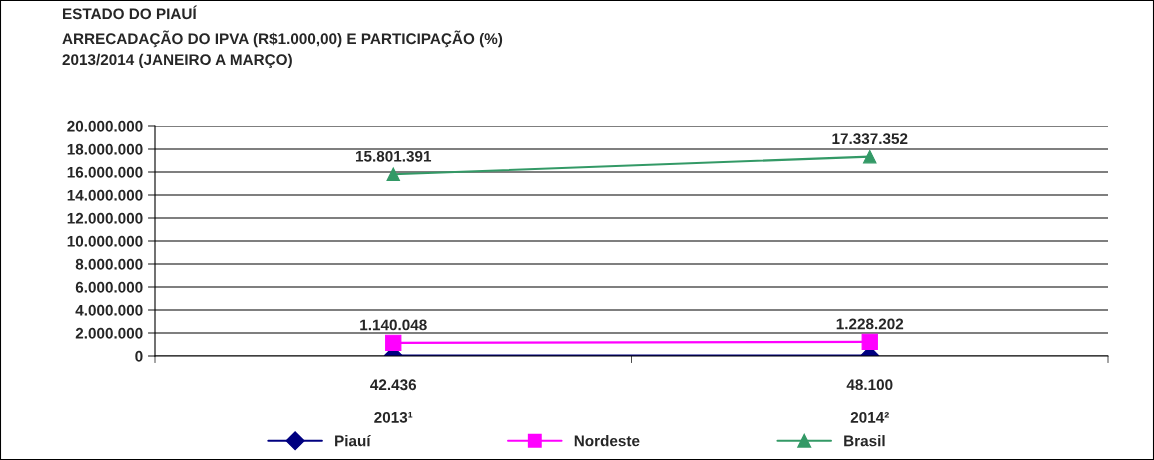 This screenshot has width=1154, height=460. Describe the element at coordinates (393, 156) in the screenshot. I see `data-label: 15.801.391` at that location.